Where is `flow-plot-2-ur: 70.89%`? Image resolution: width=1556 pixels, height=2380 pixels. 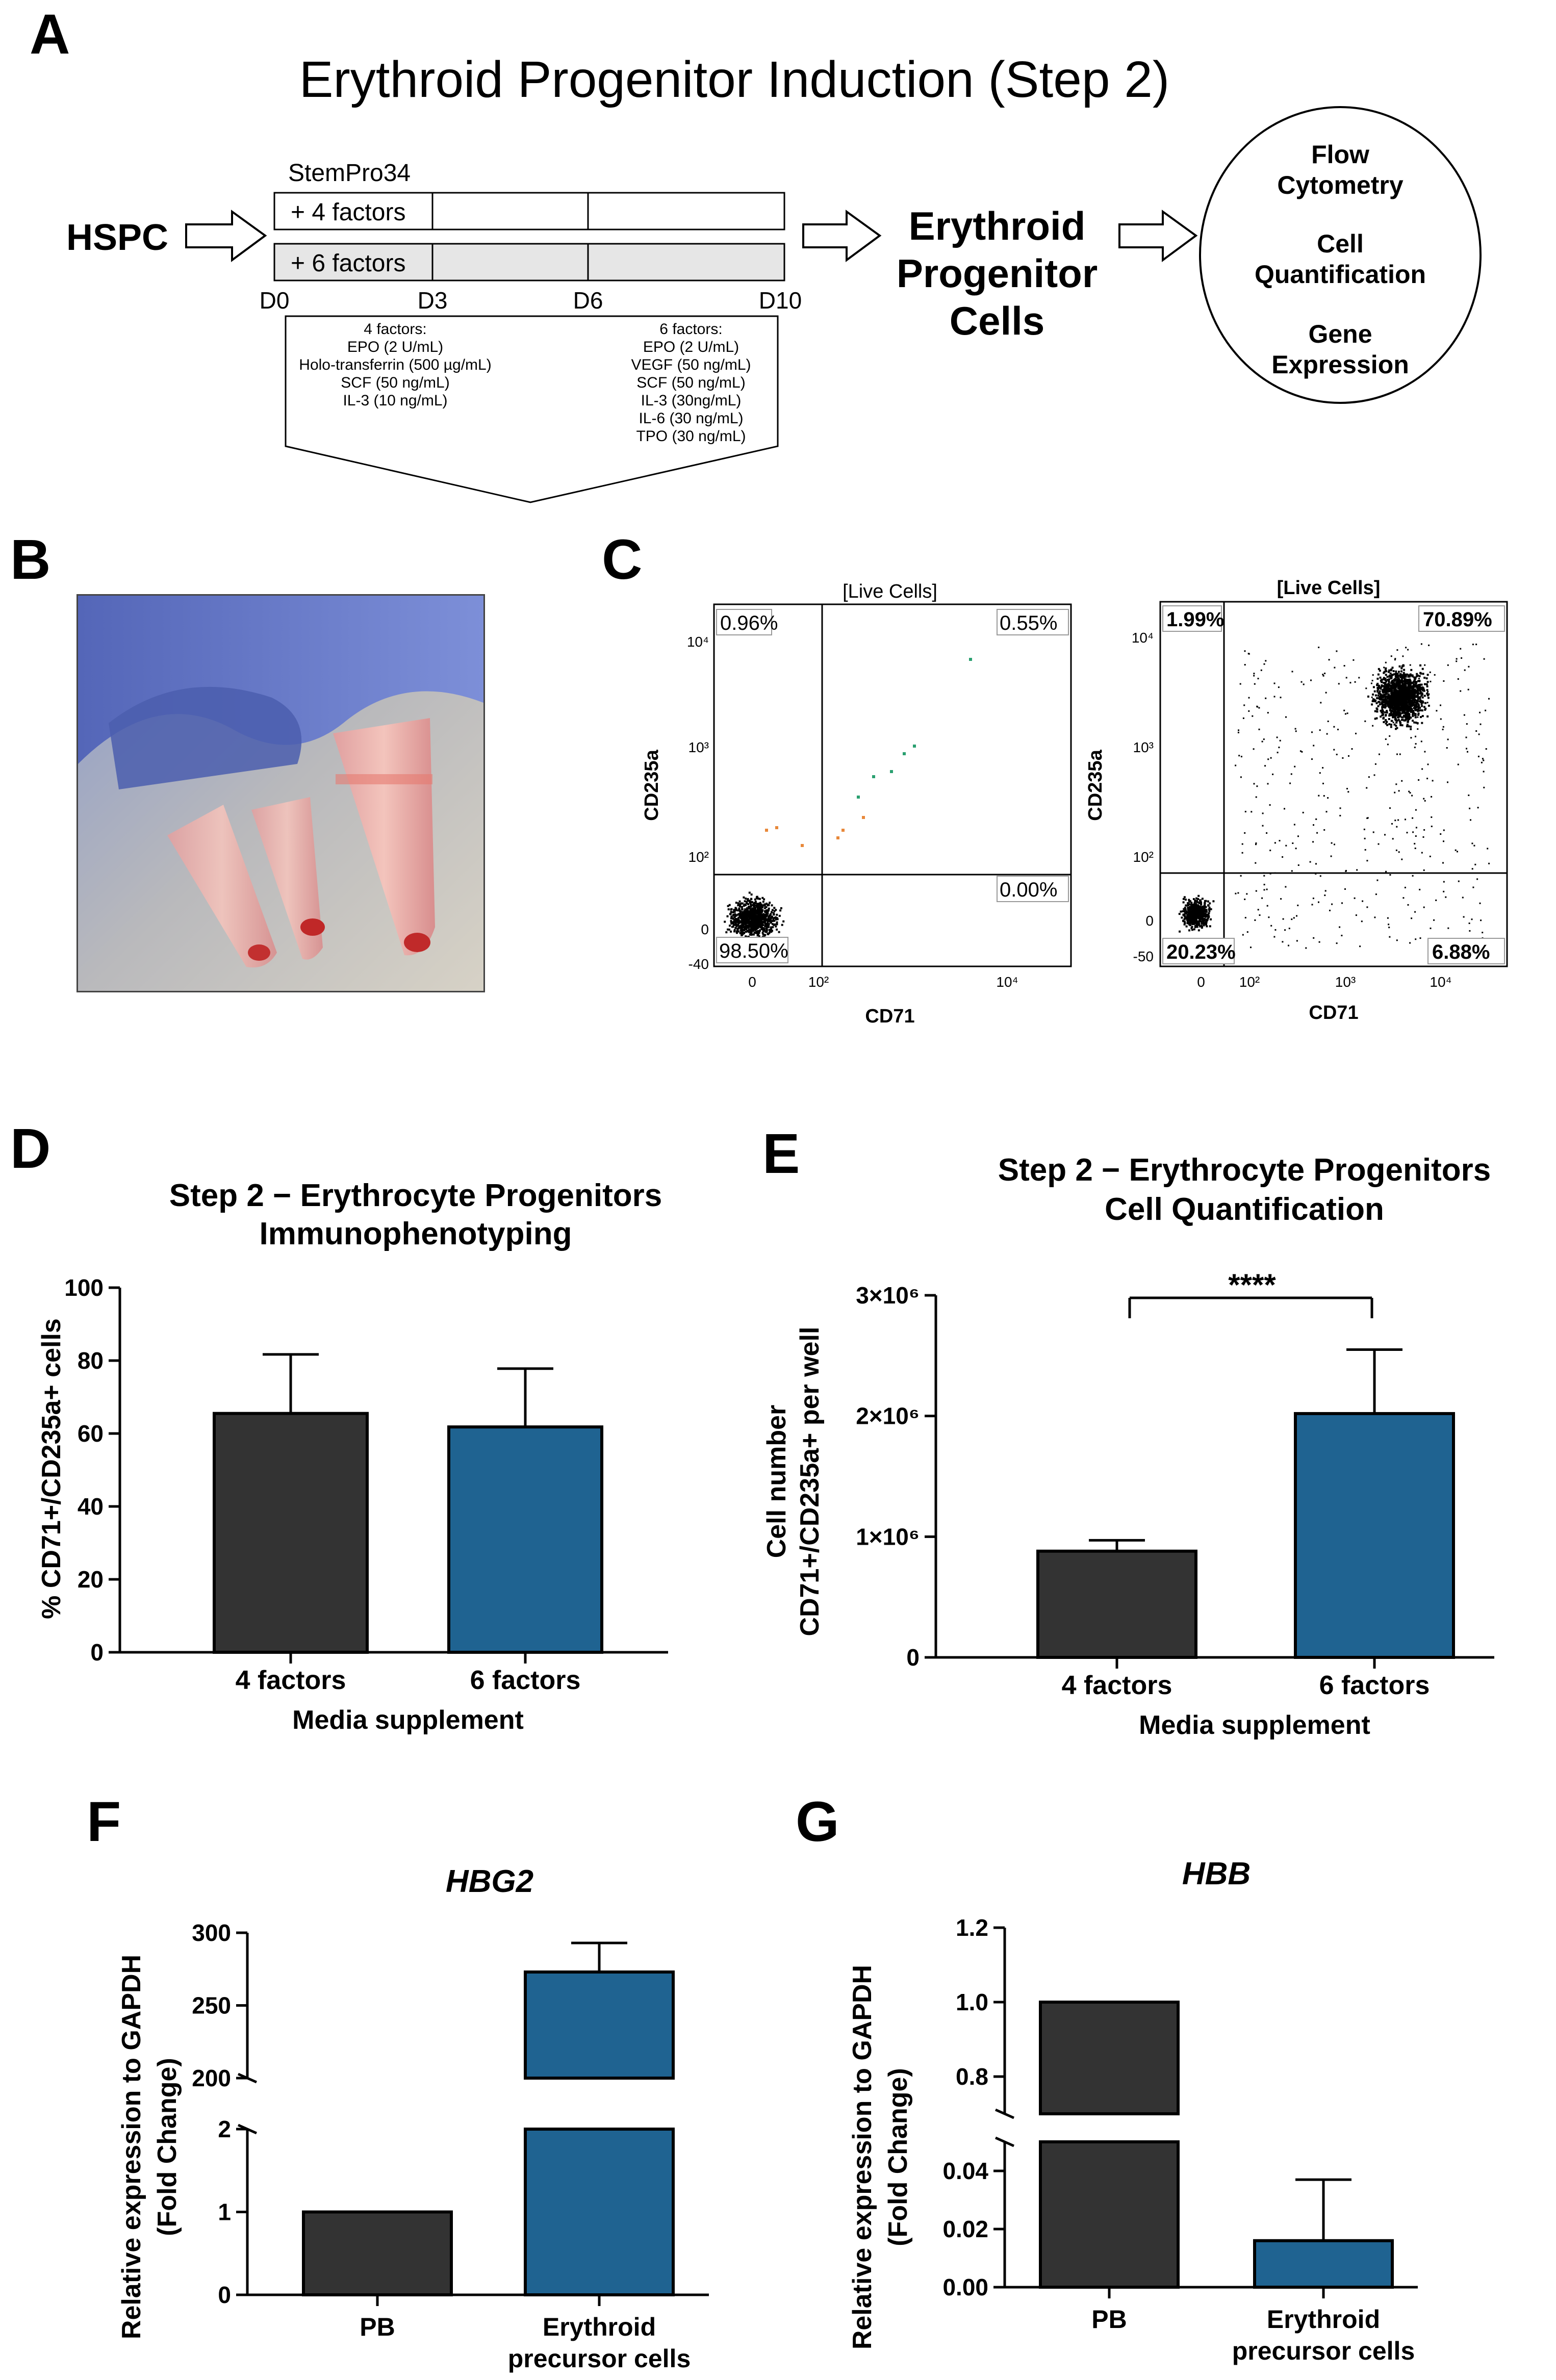 flow-plot-2-ur: 70.89% is located at coordinates (1457, 619).